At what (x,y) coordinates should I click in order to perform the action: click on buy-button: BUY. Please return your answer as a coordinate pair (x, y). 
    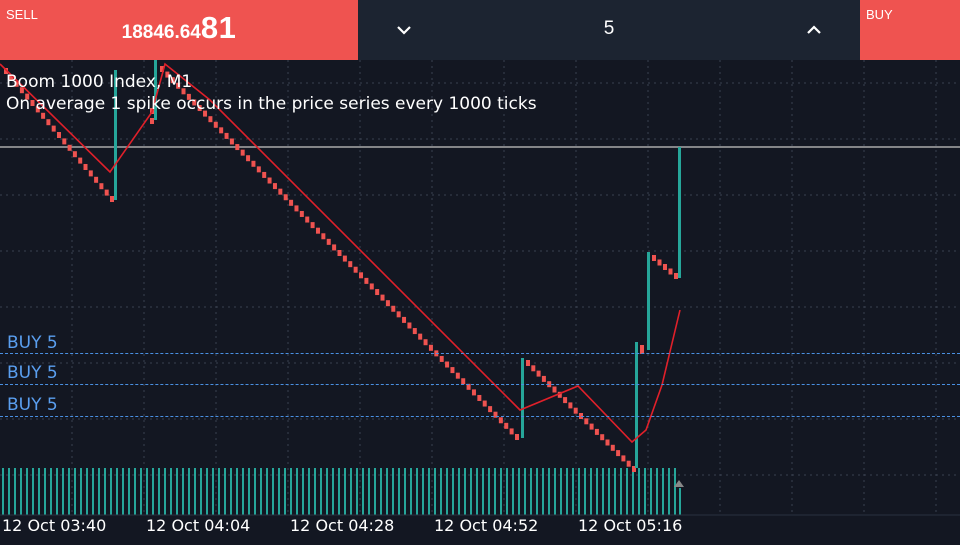
    Looking at the image, I should click on (910, 30).